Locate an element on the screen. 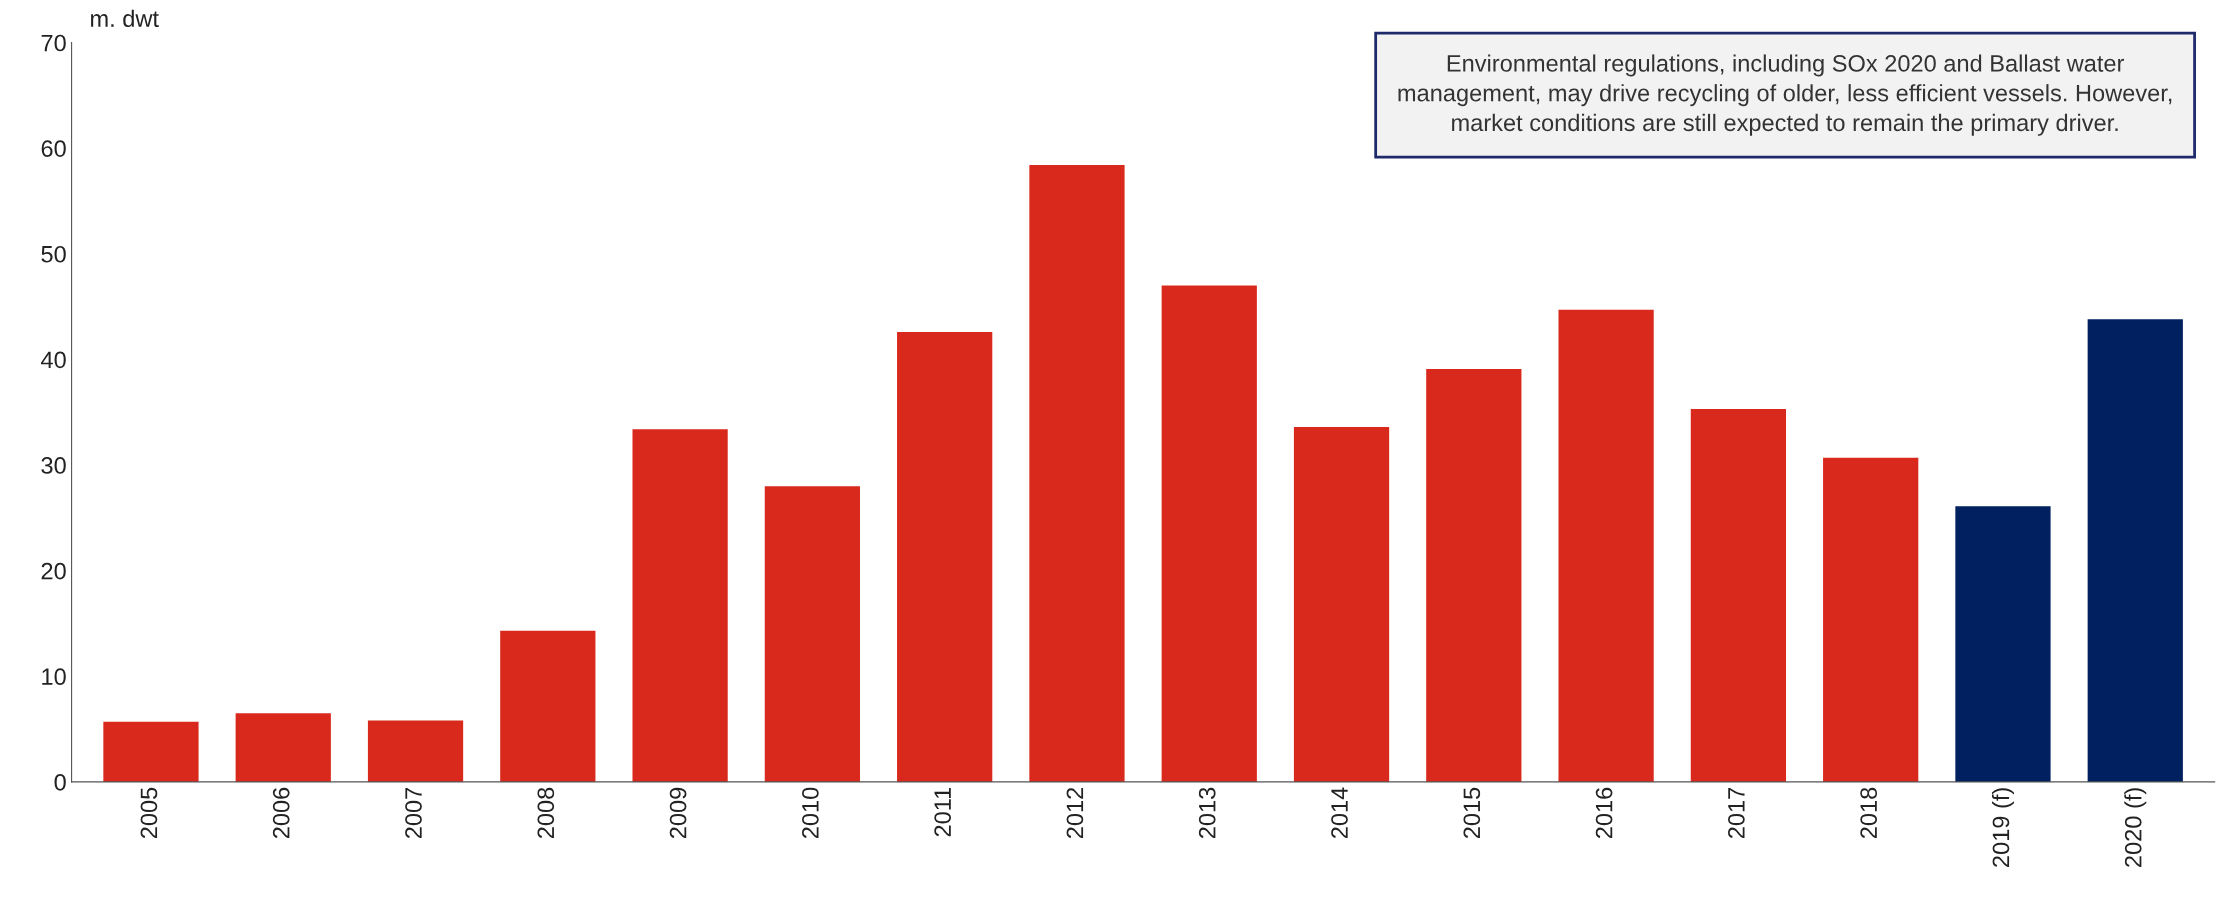  x-tick-label: 2009 is located at coordinates (678, 813).